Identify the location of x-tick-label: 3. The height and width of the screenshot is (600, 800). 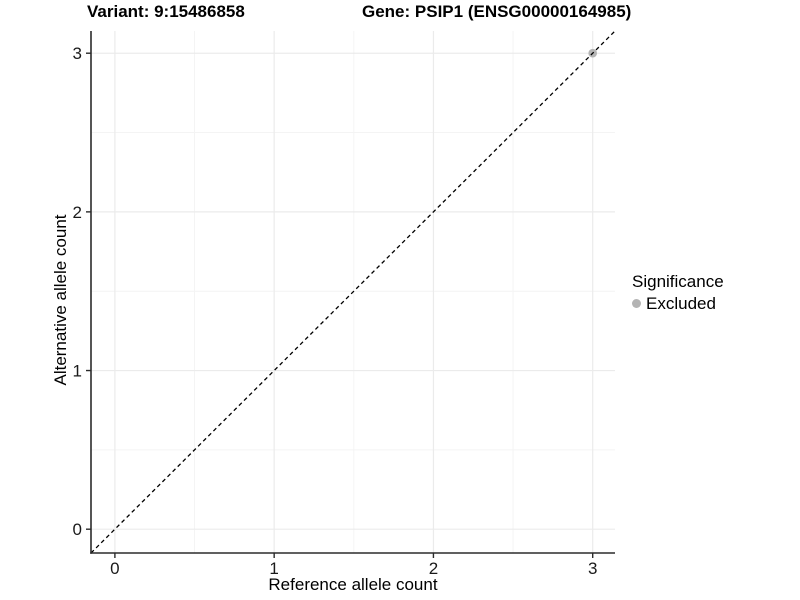
(592, 568).